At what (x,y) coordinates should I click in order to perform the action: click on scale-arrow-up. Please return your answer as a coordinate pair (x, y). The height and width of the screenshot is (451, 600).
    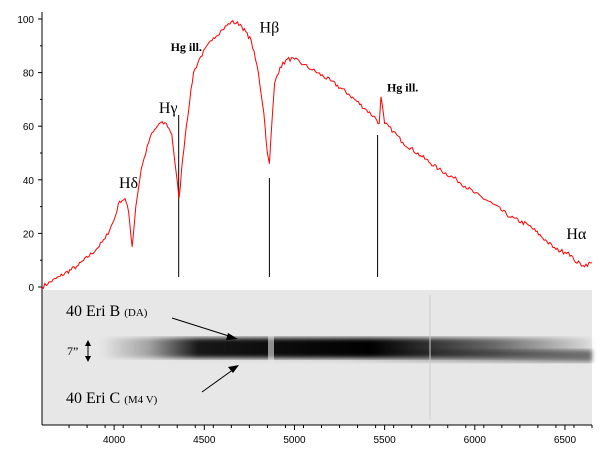
    Looking at the image, I should click on (88, 343).